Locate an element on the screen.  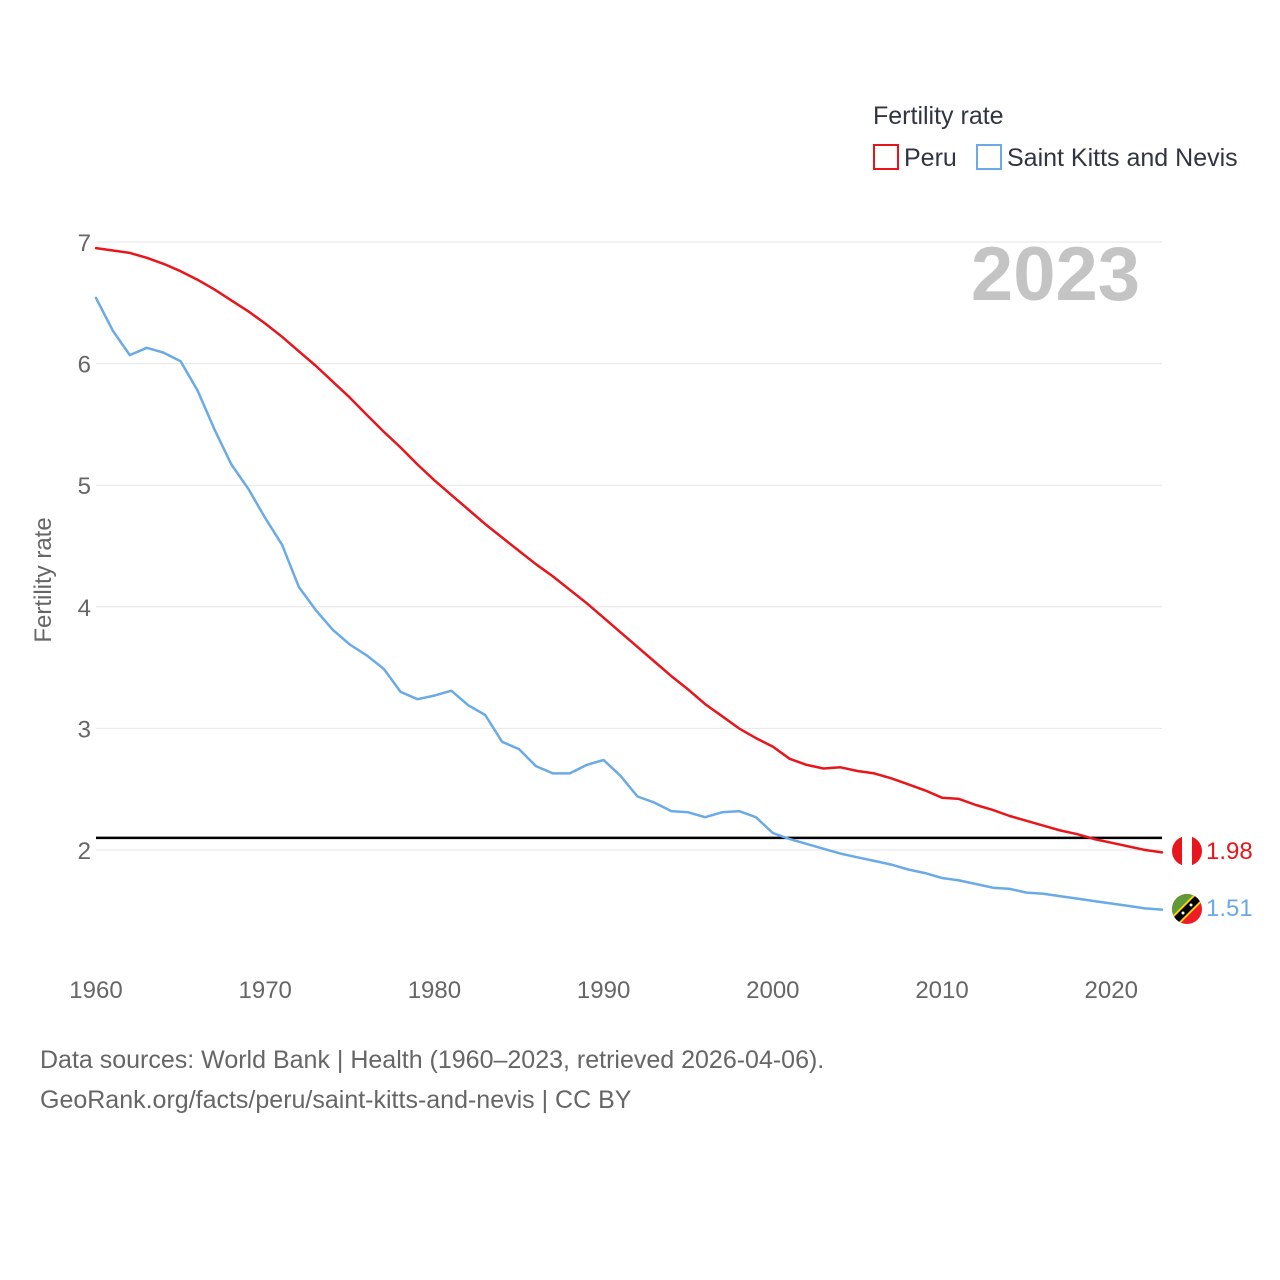
year-label: 2023 is located at coordinates (1055, 274).